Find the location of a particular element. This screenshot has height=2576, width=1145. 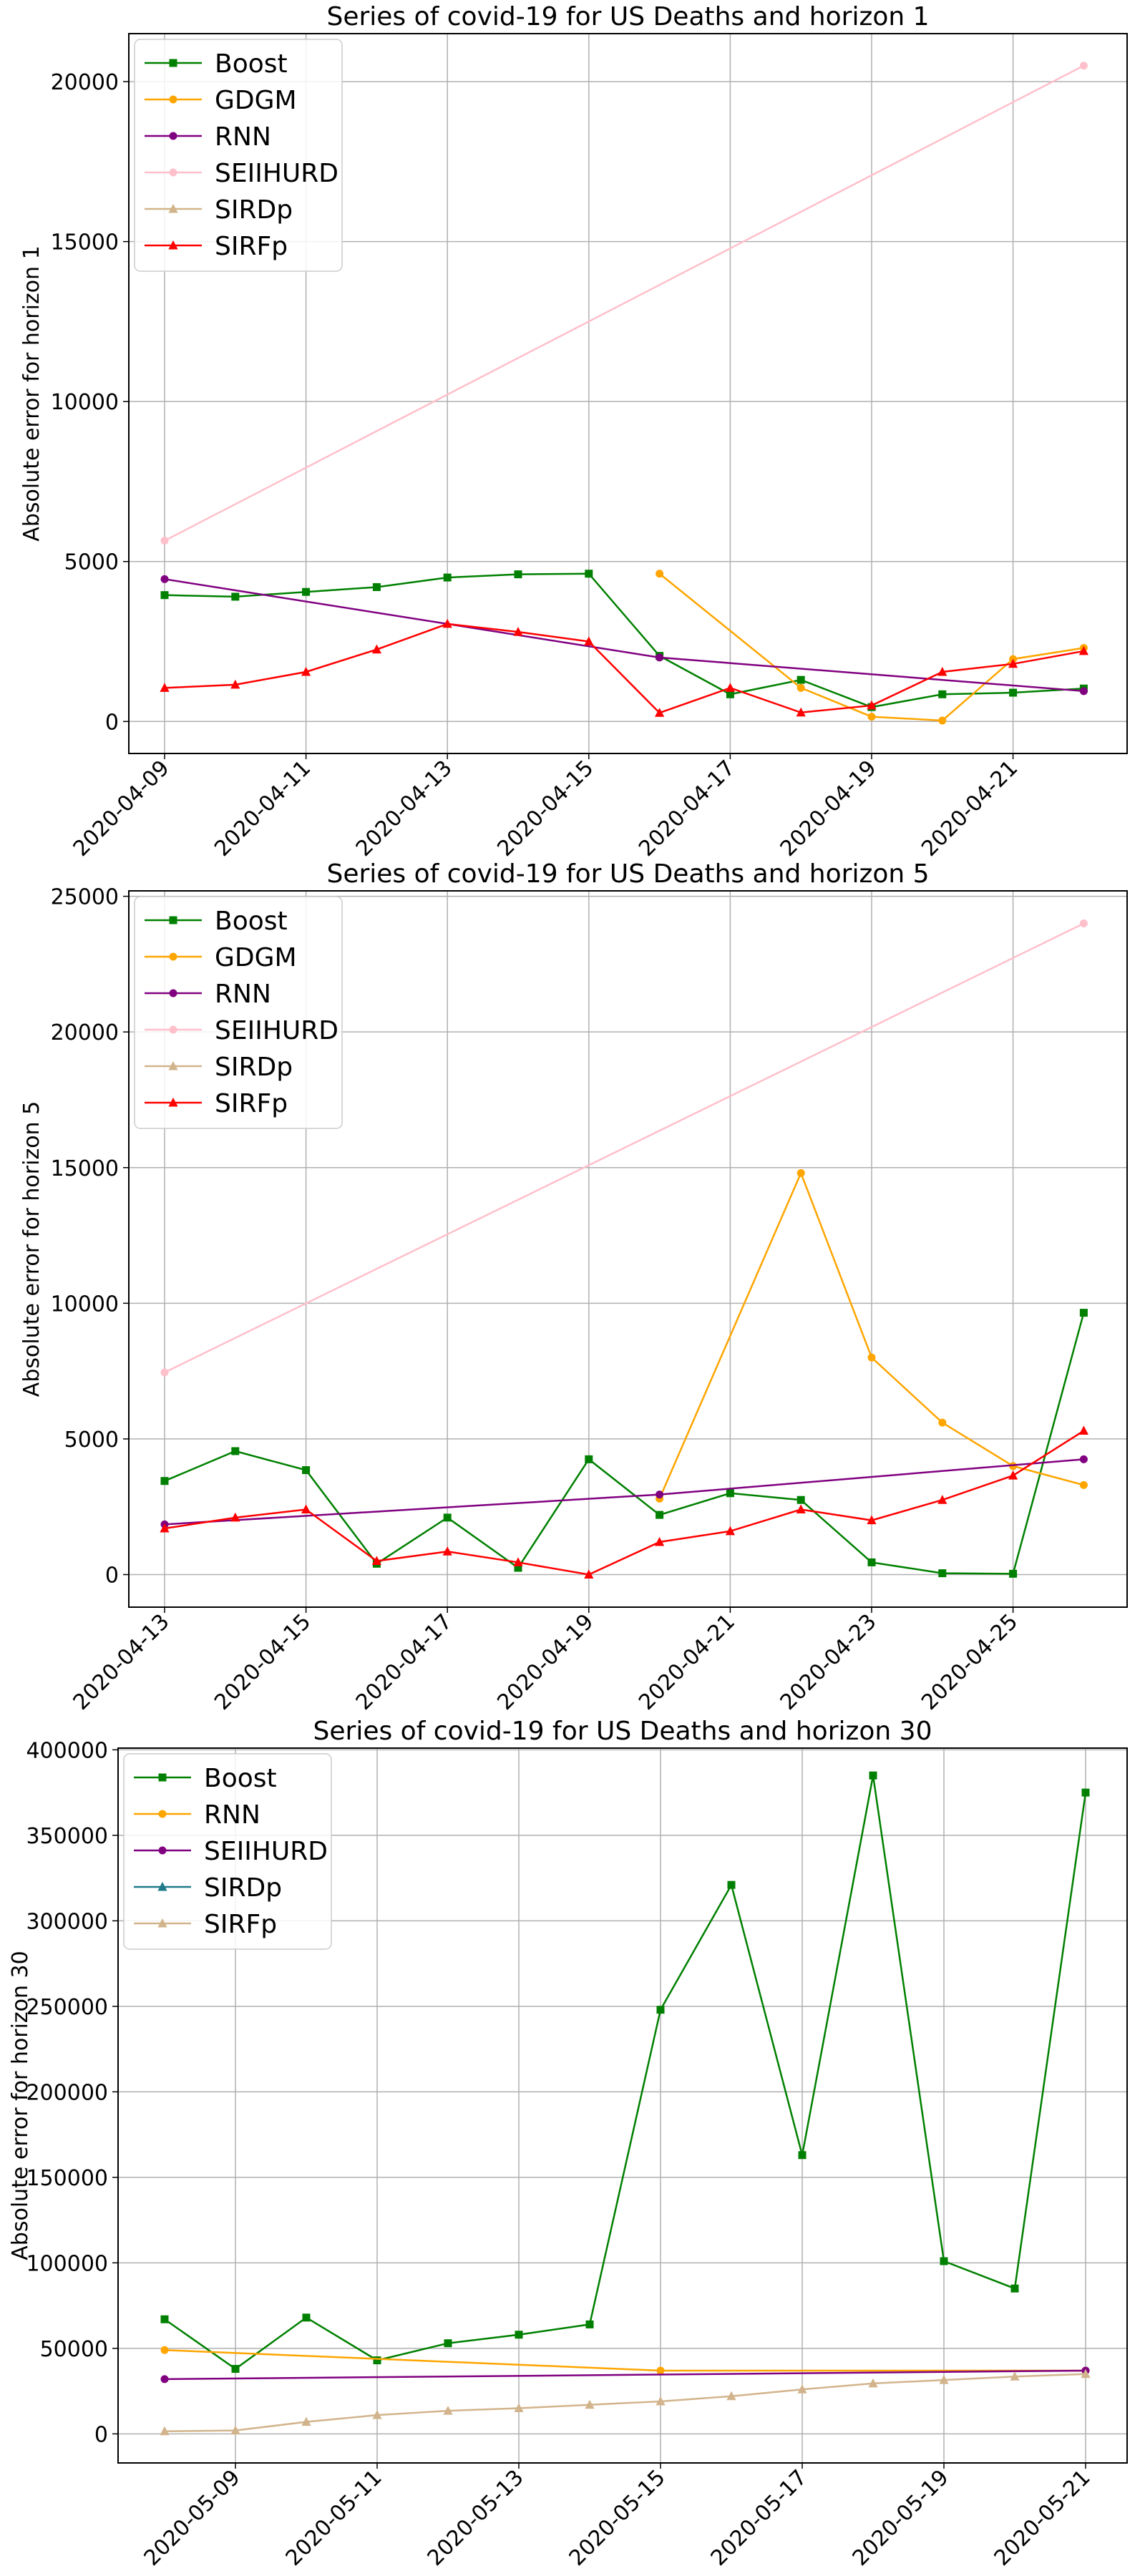

y-axis-label: Absolute error for horizon 30 is located at coordinates (20, 2105).